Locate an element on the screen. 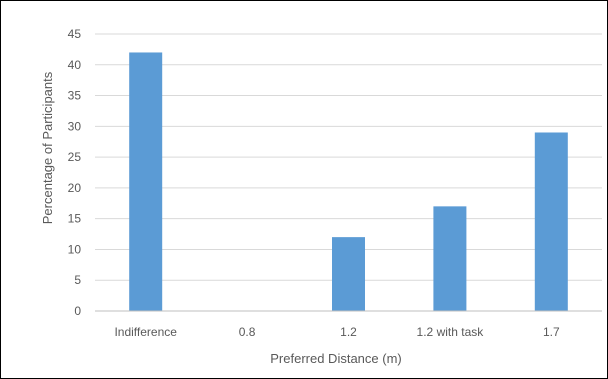 This screenshot has height=379, width=608. x-tick-label: Indifference is located at coordinates (145, 332).